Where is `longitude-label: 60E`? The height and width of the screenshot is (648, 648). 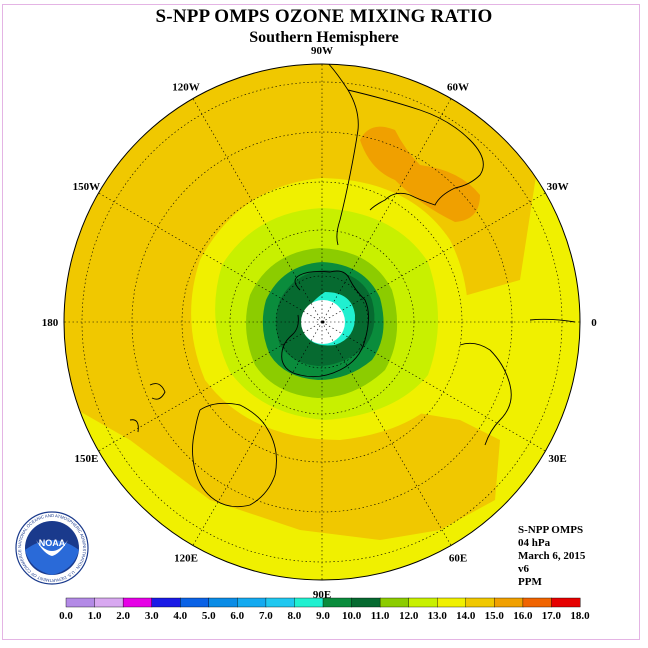
longitude-label: 60E is located at coordinates (458, 559).